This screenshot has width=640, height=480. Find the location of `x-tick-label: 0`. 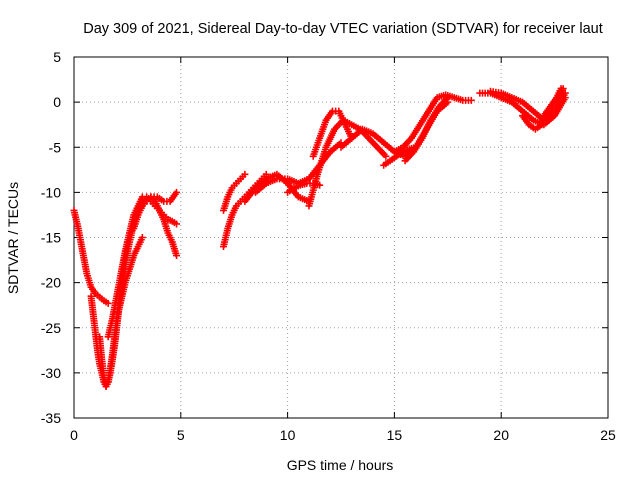

x-tick-label: 0 is located at coordinates (74, 435).